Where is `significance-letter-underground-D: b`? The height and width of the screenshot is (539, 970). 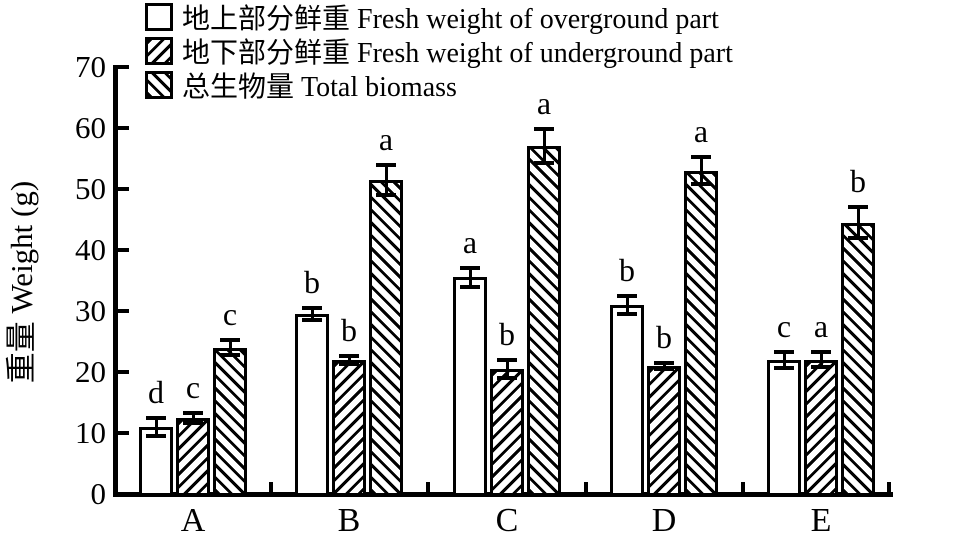 significance-letter-underground-D: b is located at coordinates (664, 336).